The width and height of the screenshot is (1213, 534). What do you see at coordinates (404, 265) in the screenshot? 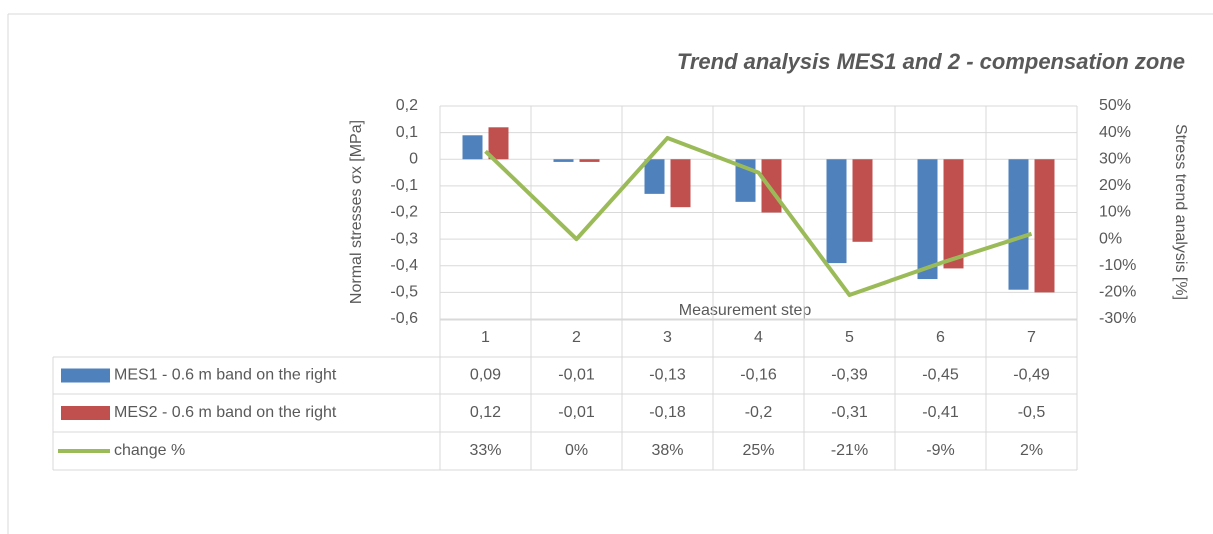
I see `y-tick-label: -0,4` at bounding box center [404, 265].